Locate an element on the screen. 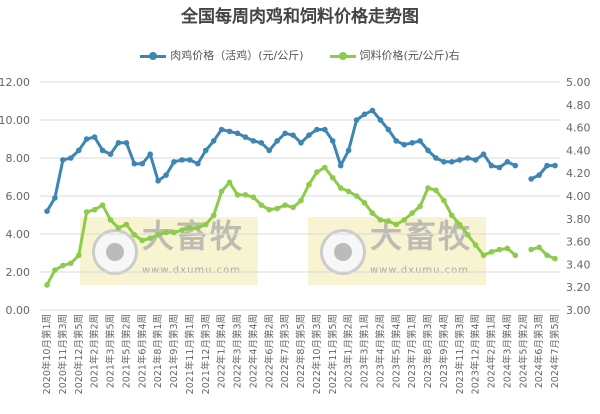 The width and height of the screenshot is (600, 414). legend-item-meat: 肉鸡价格（活鸡）(元/公斤) is located at coordinates (222, 56).